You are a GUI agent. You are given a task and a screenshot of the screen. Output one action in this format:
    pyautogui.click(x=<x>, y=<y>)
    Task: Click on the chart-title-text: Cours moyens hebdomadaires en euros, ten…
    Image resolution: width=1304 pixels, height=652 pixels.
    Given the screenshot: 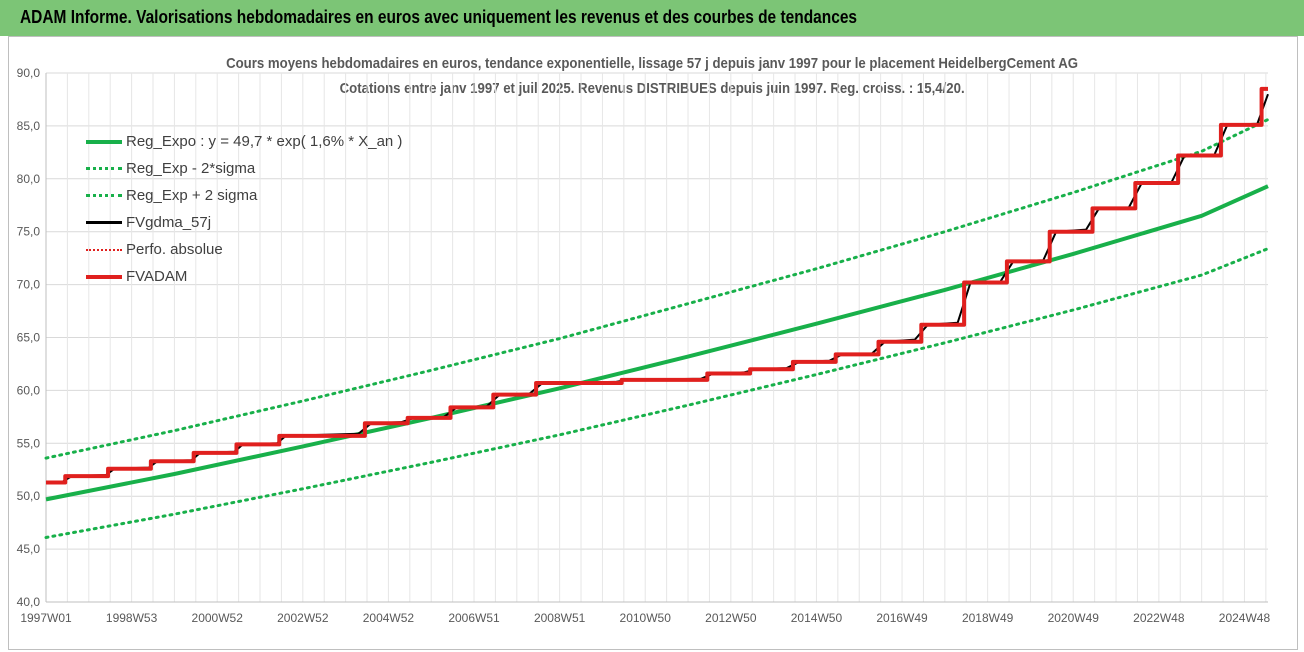 What is the action you would take?
    pyautogui.click(x=652, y=63)
    